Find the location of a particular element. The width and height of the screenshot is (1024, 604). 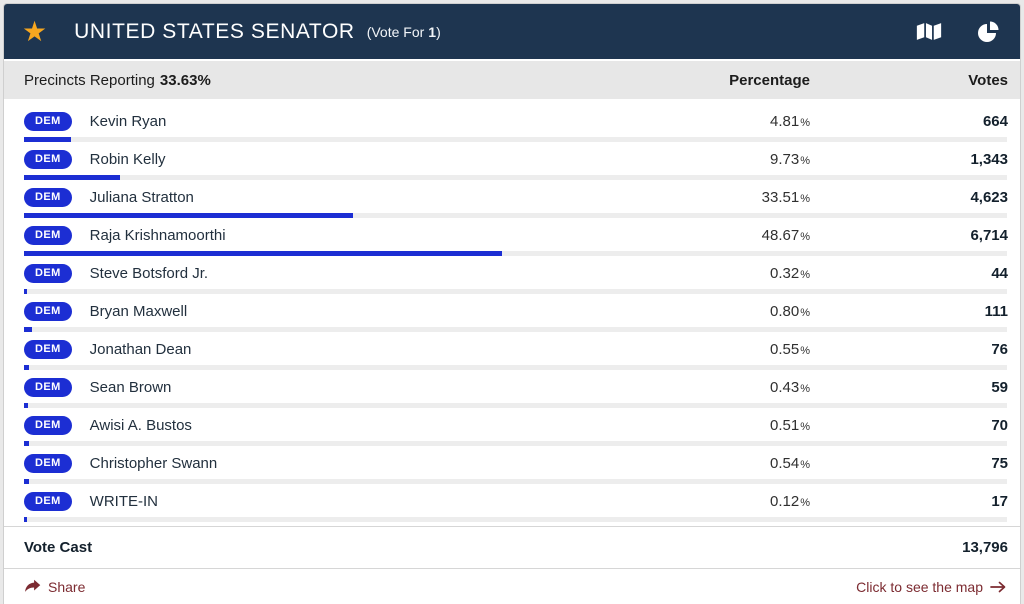

candidate-row: DEM Raja Krishnamoorthi 48.67% 6,714 is located at coordinates (512, 239).